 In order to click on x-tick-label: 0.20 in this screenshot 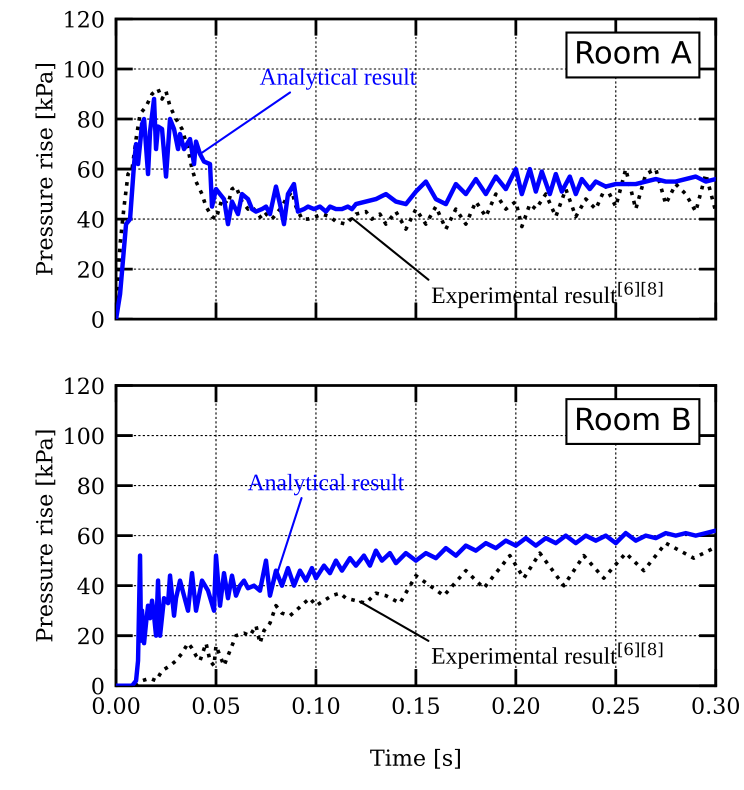, I will do `click(516, 705)`.